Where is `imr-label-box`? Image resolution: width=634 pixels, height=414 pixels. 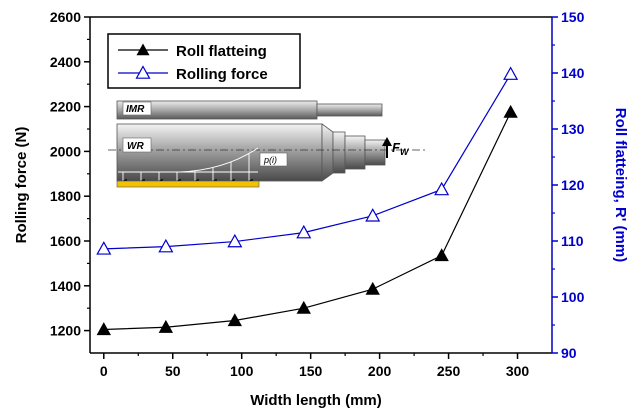
imr-label-box is located at coordinates (137, 108).